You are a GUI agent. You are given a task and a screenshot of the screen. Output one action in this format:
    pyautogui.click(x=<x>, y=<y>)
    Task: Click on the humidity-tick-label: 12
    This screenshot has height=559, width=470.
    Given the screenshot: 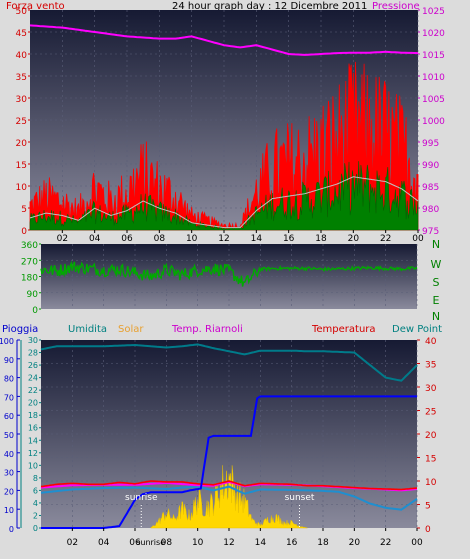 What is the action you would take?
    pyautogui.click(x=33, y=453)
    